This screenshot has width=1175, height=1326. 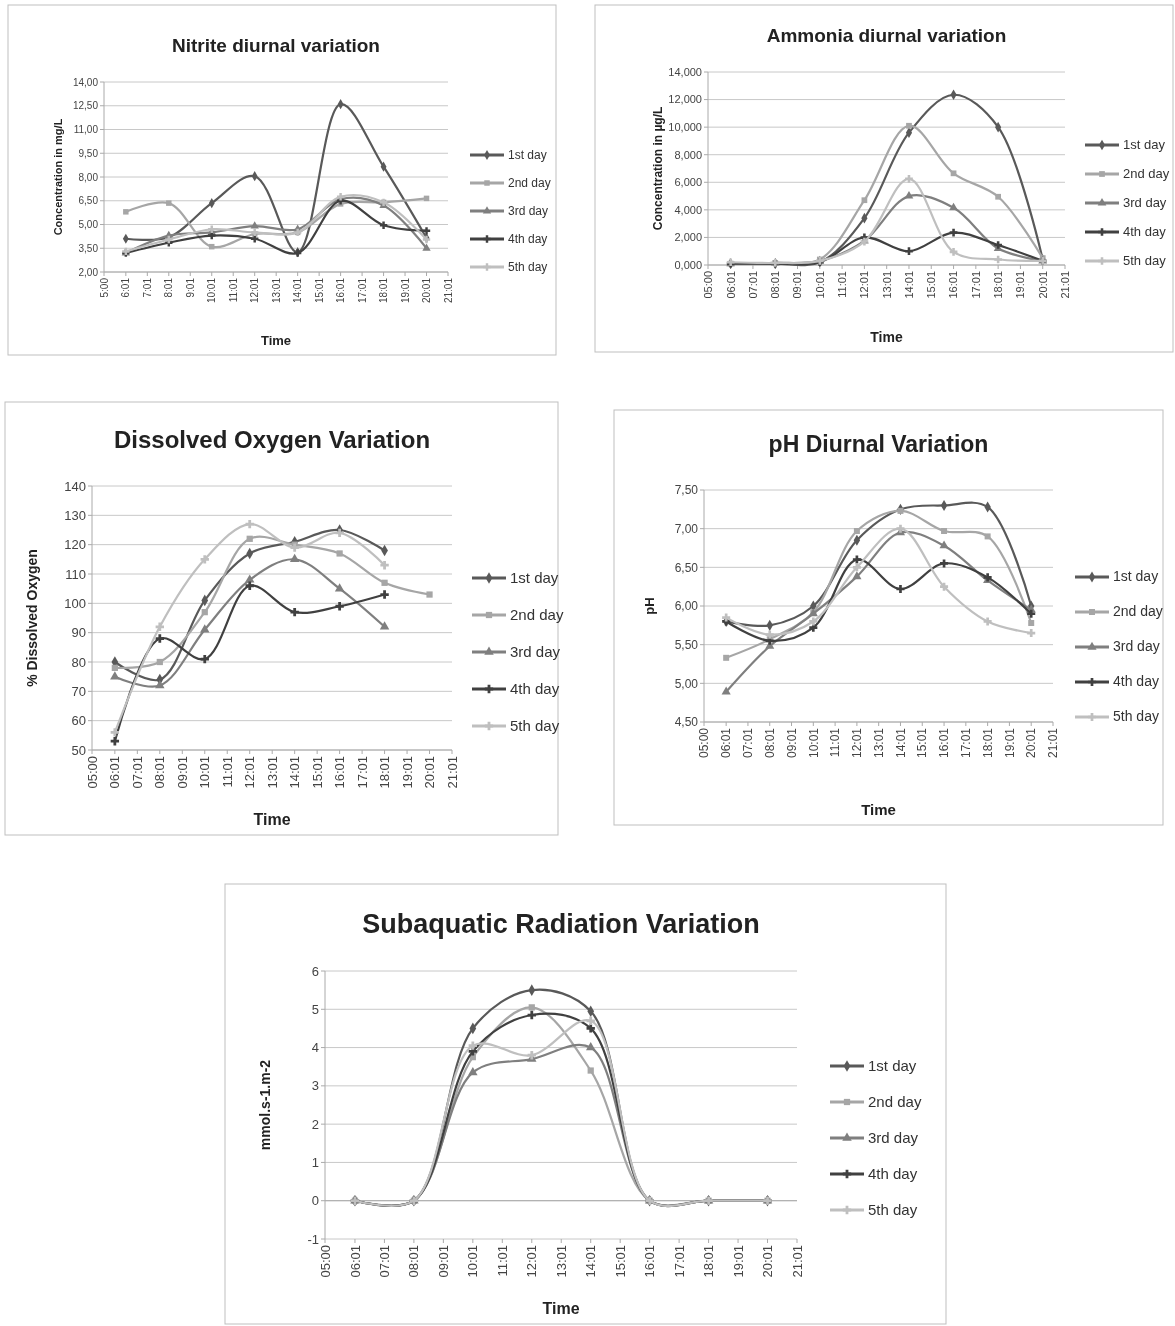 What do you see at coordinates (75, 545) in the screenshot?
I see `y-tick-label: 120` at bounding box center [75, 545].